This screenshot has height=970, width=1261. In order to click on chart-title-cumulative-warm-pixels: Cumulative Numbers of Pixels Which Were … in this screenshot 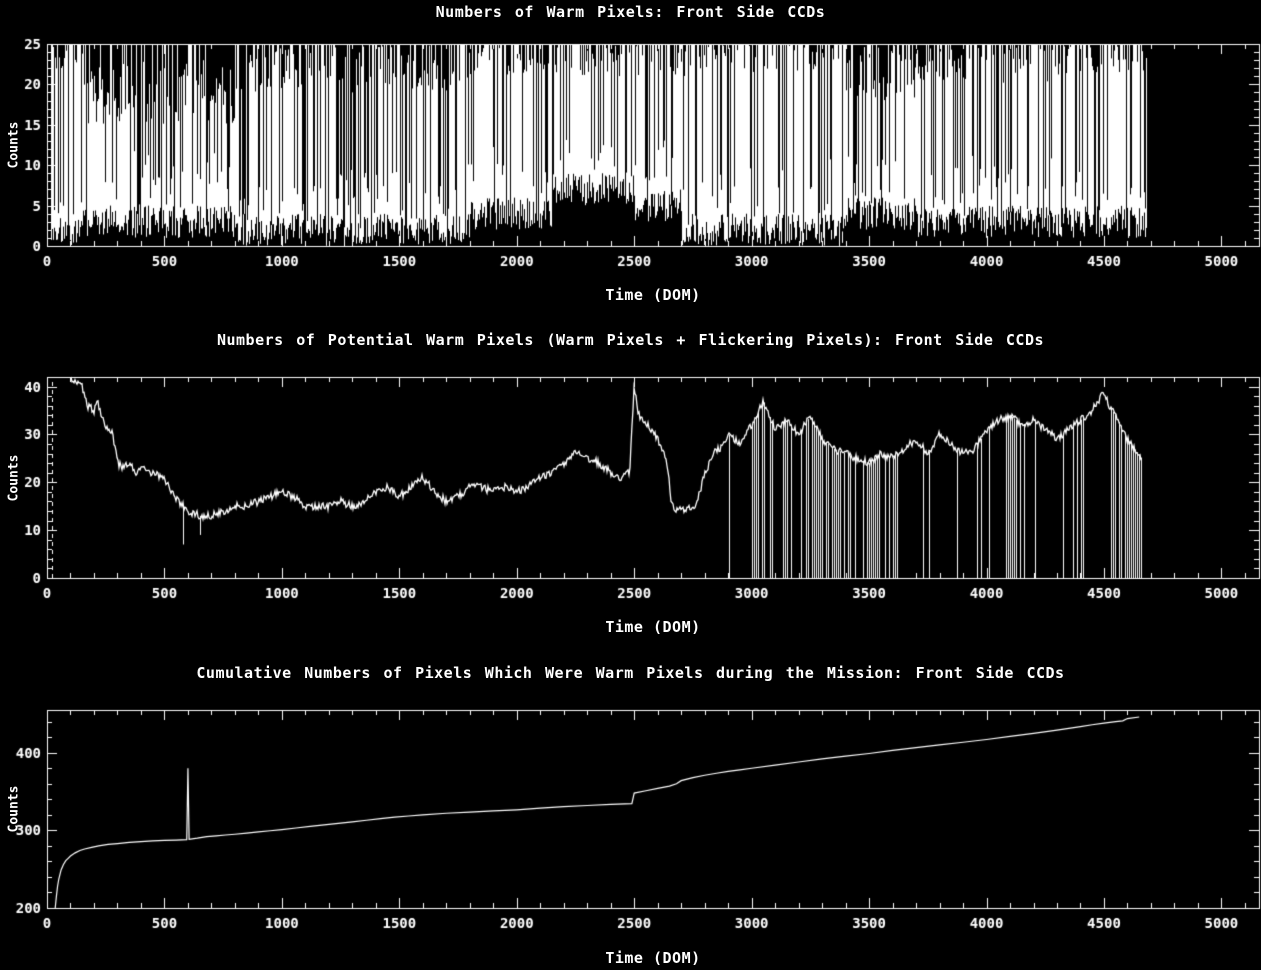, I will do `click(630, 673)`.